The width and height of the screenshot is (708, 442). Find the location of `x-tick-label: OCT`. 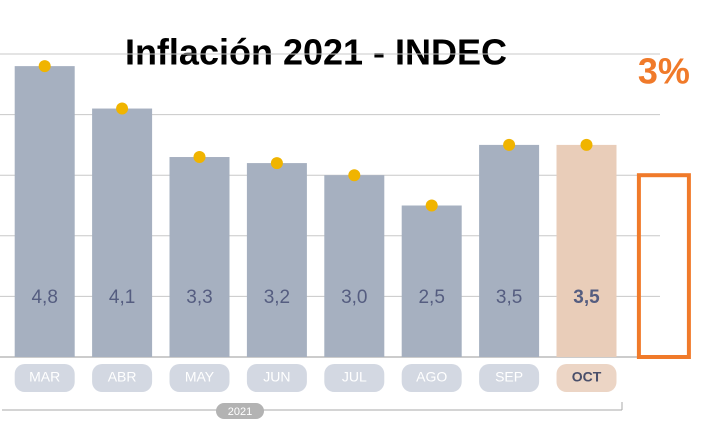

x-tick-label: OCT is located at coordinates (587, 377).